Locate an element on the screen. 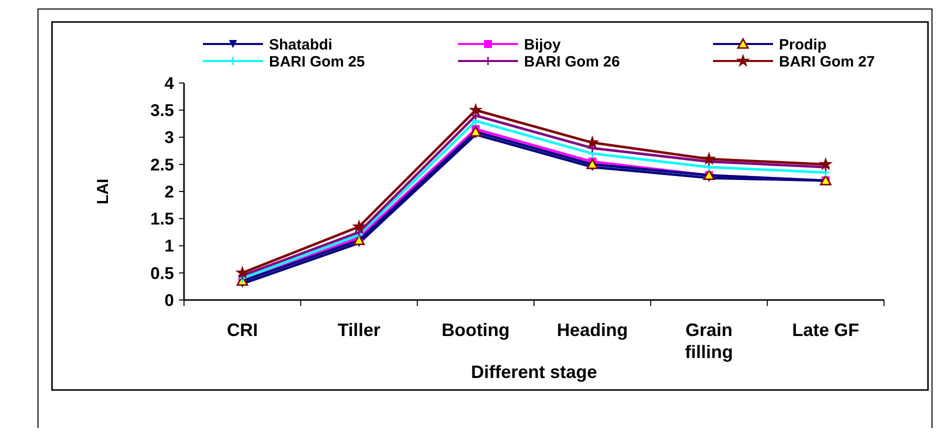 This screenshot has height=436, width=941. y-tick-label: 0.5 is located at coordinates (162, 273).